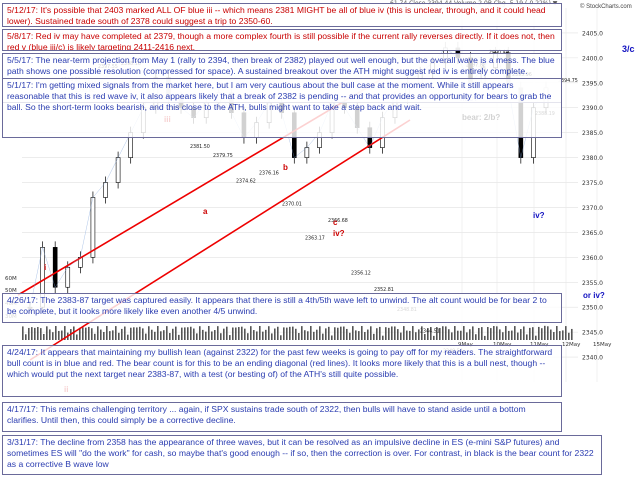  What do you see at coordinates (592, 233) in the screenshot?
I see `y-tick-label: 2365.0` at bounding box center [592, 233].